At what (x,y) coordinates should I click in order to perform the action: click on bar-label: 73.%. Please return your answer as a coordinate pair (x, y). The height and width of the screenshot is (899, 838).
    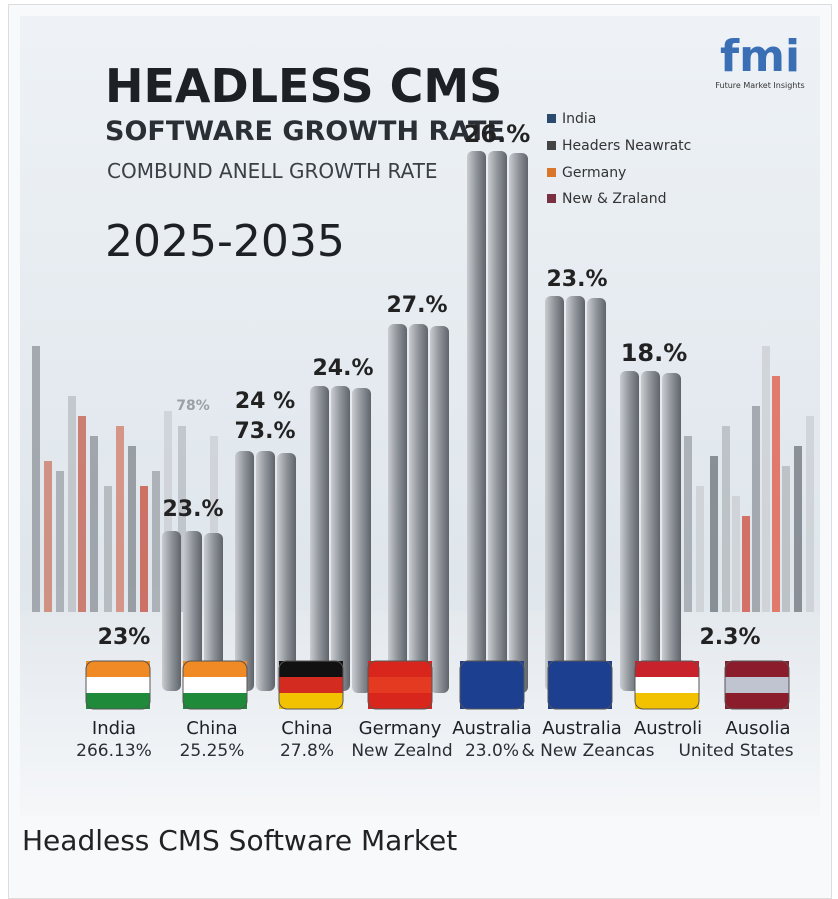
    Looking at the image, I should click on (264, 431).